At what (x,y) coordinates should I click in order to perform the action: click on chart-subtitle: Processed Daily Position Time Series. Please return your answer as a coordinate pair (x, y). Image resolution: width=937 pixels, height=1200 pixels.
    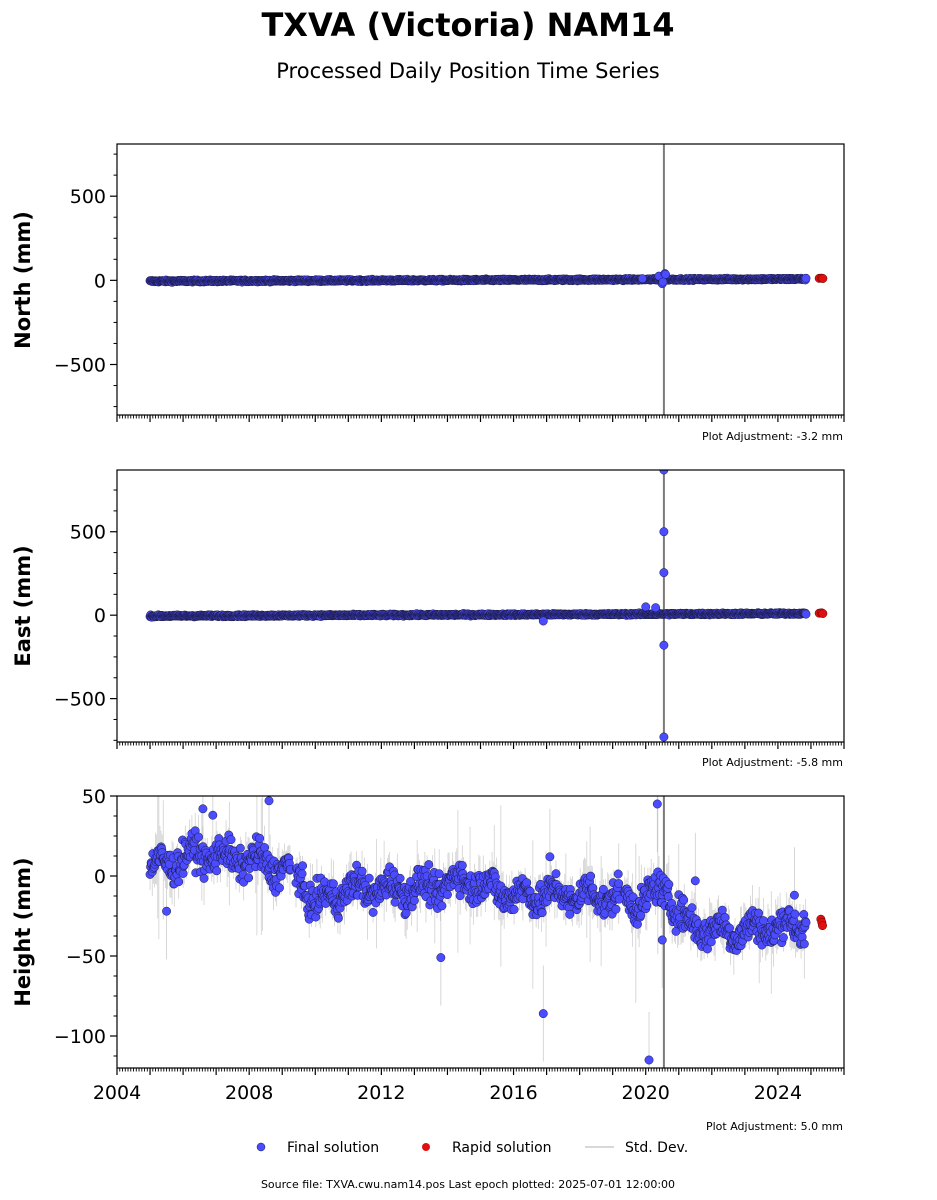
    Looking at the image, I should click on (468, 71).